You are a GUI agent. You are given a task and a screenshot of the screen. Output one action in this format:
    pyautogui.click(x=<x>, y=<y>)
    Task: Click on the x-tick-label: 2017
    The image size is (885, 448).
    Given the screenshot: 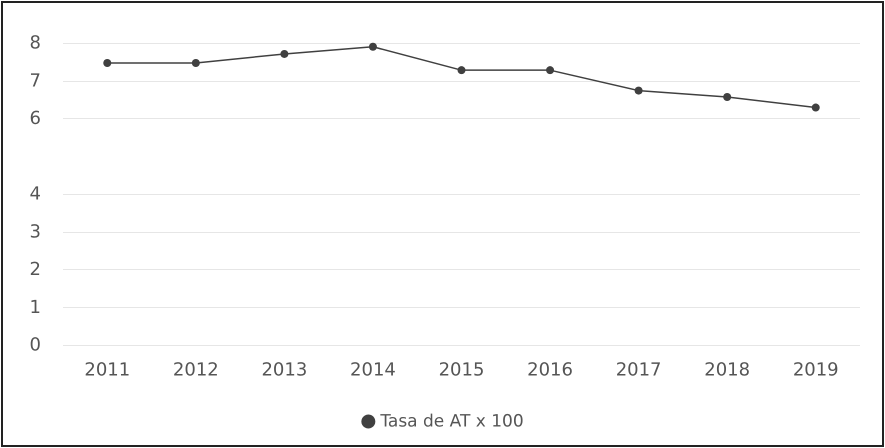 What is the action you would take?
    pyautogui.click(x=639, y=370)
    